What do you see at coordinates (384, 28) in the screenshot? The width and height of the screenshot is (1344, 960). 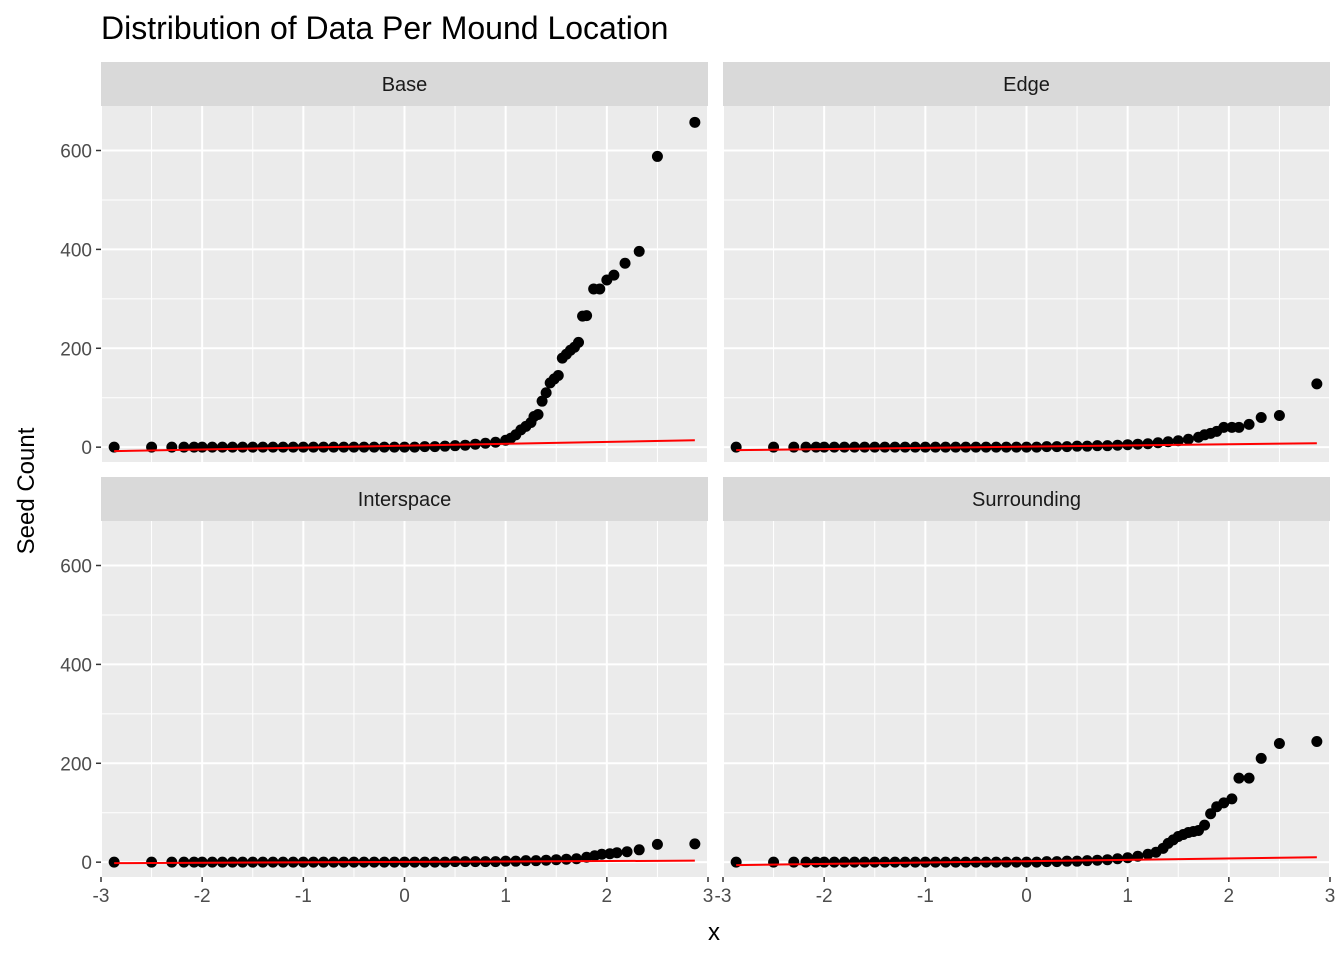 I see `chart-title: Distribution of Data Per Mound Location` at bounding box center [384, 28].